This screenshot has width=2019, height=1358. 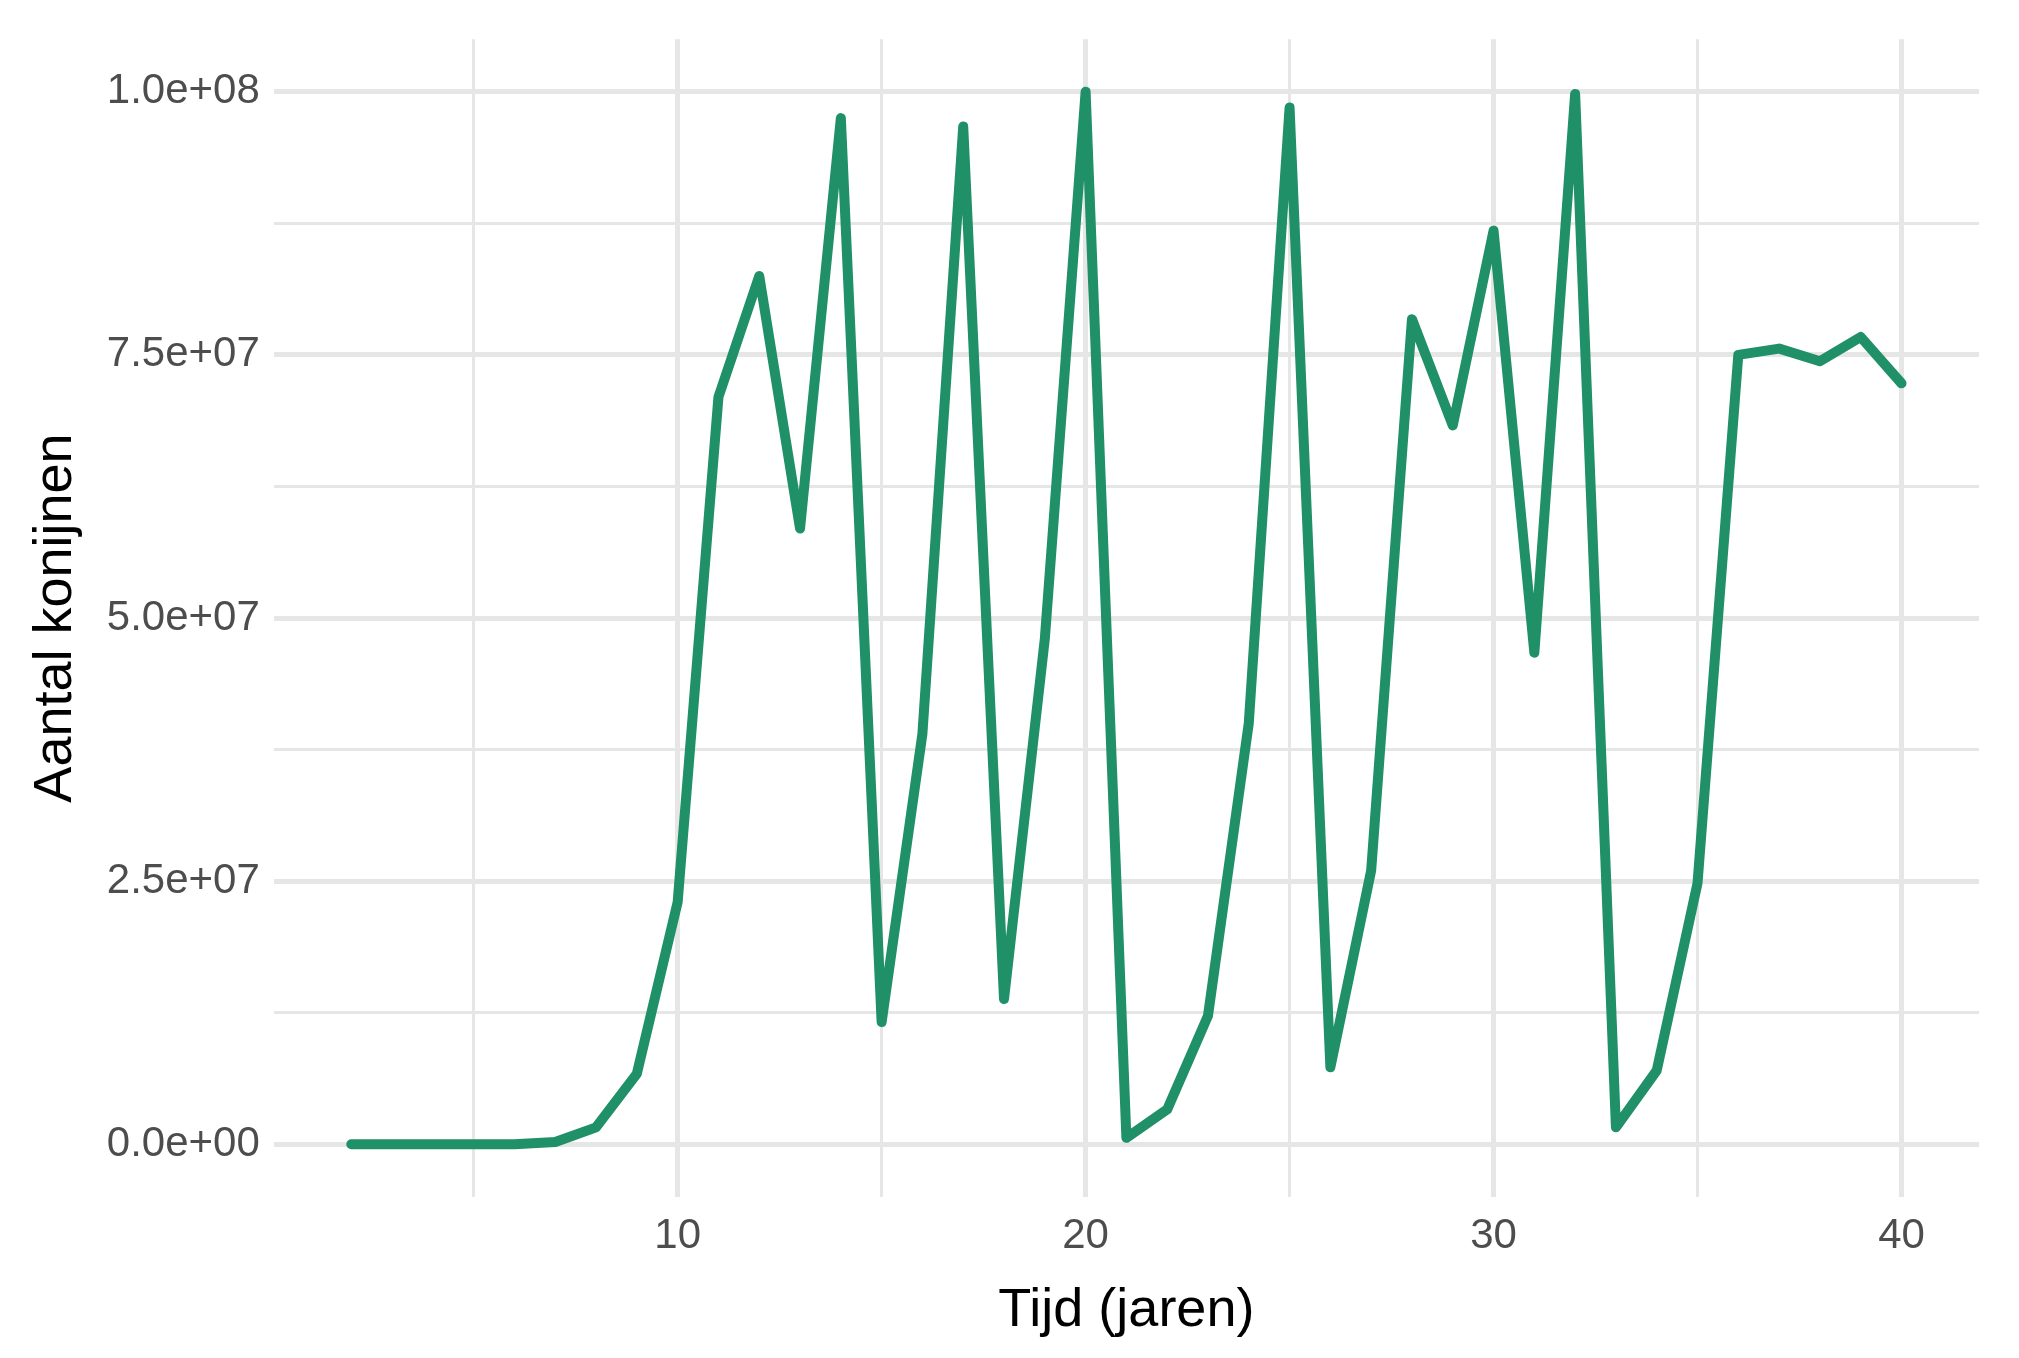 I want to click on x-tick-label: 30, so click(x=1493, y=1233).